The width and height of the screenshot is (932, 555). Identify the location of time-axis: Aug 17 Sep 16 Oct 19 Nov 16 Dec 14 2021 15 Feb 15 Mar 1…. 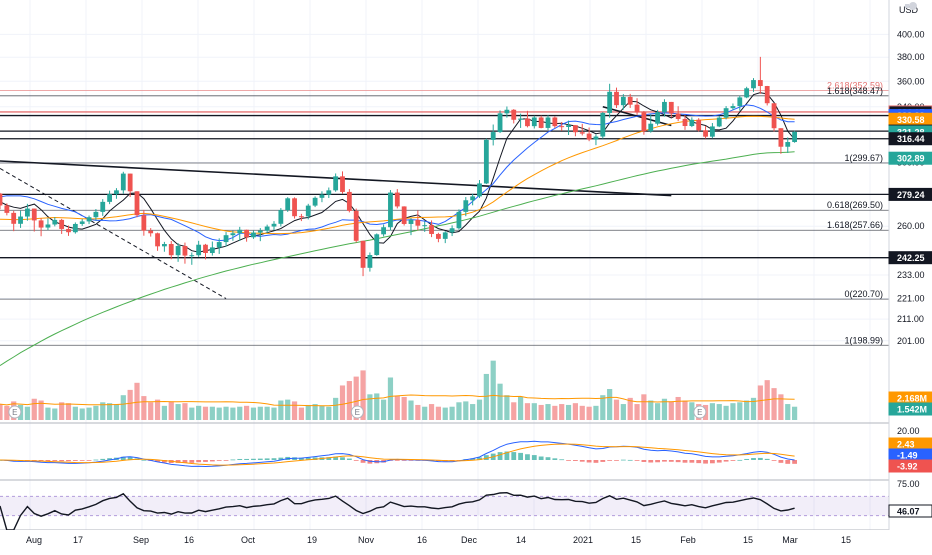
(466, 540).